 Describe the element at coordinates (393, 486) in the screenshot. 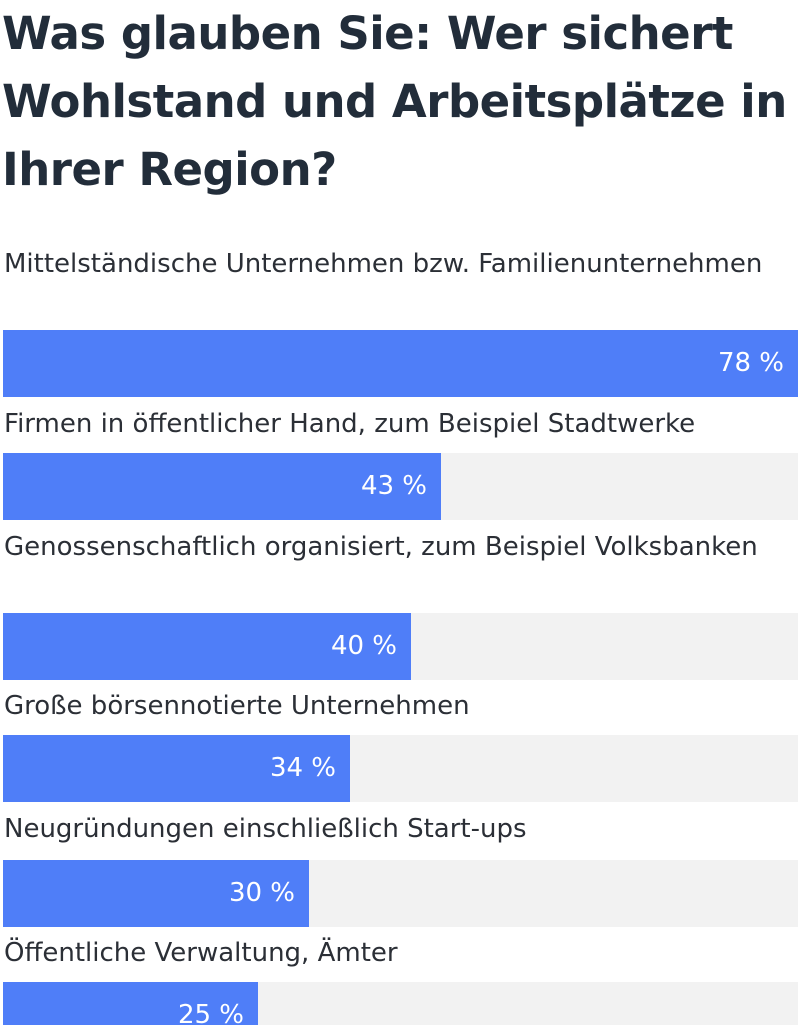

I see `bar-value-label: 43 %` at that location.